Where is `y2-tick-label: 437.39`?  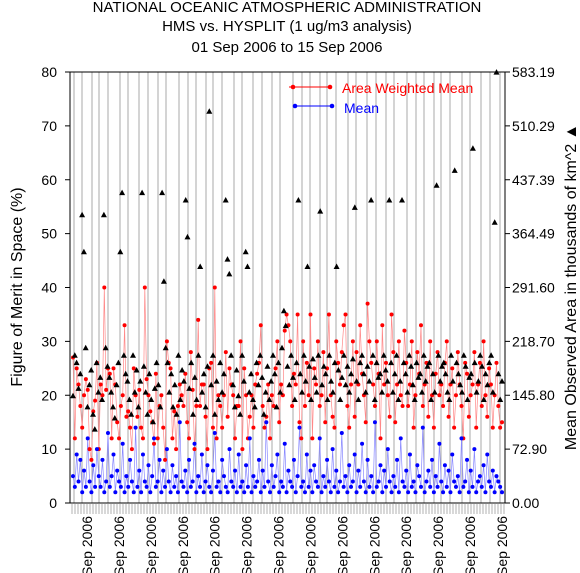
y2-tick-label: 437.39 is located at coordinates (533, 180).